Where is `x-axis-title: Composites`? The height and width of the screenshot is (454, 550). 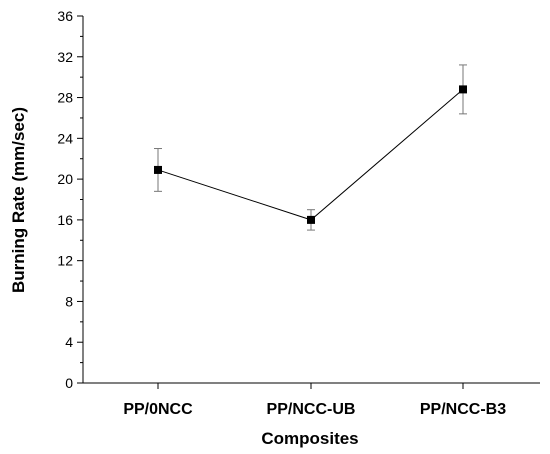
x-axis-title: Composites is located at coordinates (309, 438).